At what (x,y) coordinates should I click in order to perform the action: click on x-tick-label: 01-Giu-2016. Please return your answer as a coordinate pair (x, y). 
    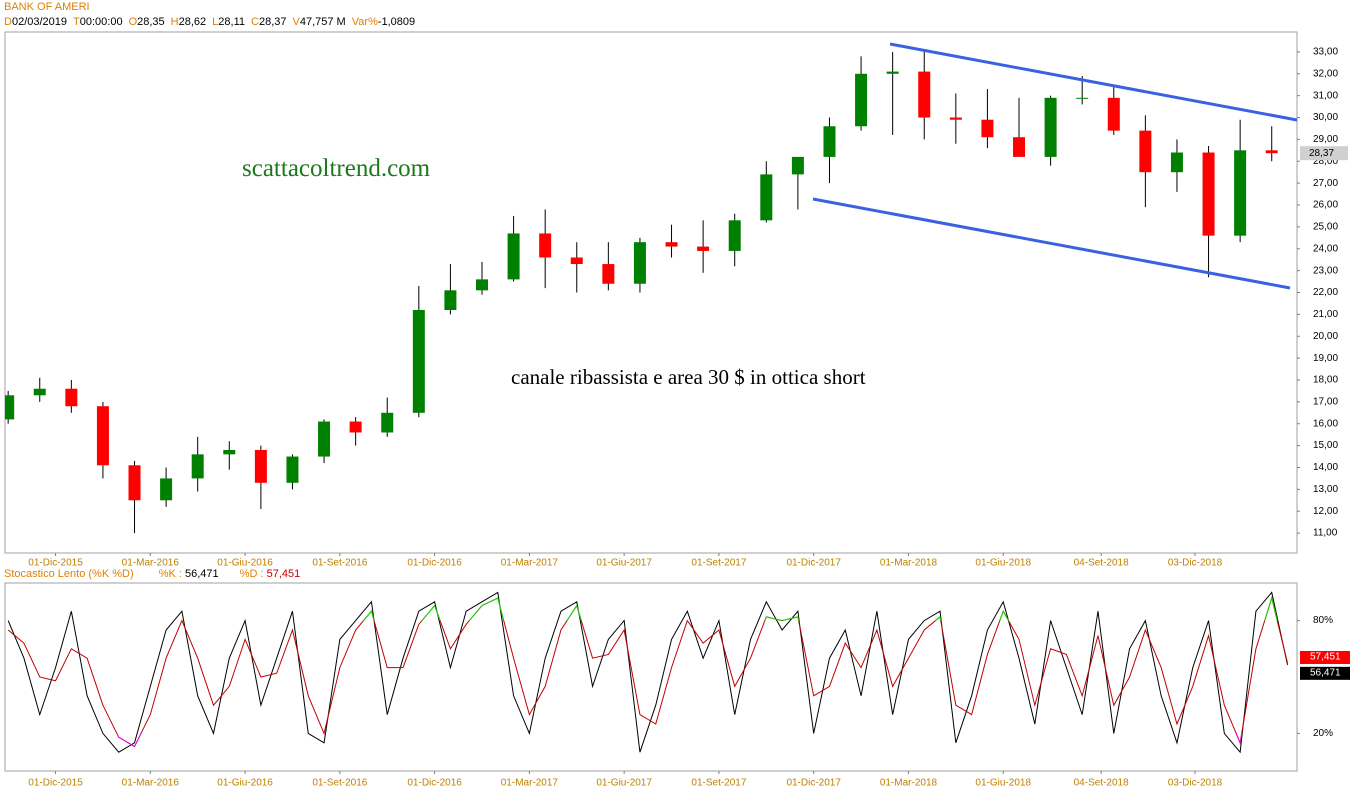
    Looking at the image, I should click on (245, 563).